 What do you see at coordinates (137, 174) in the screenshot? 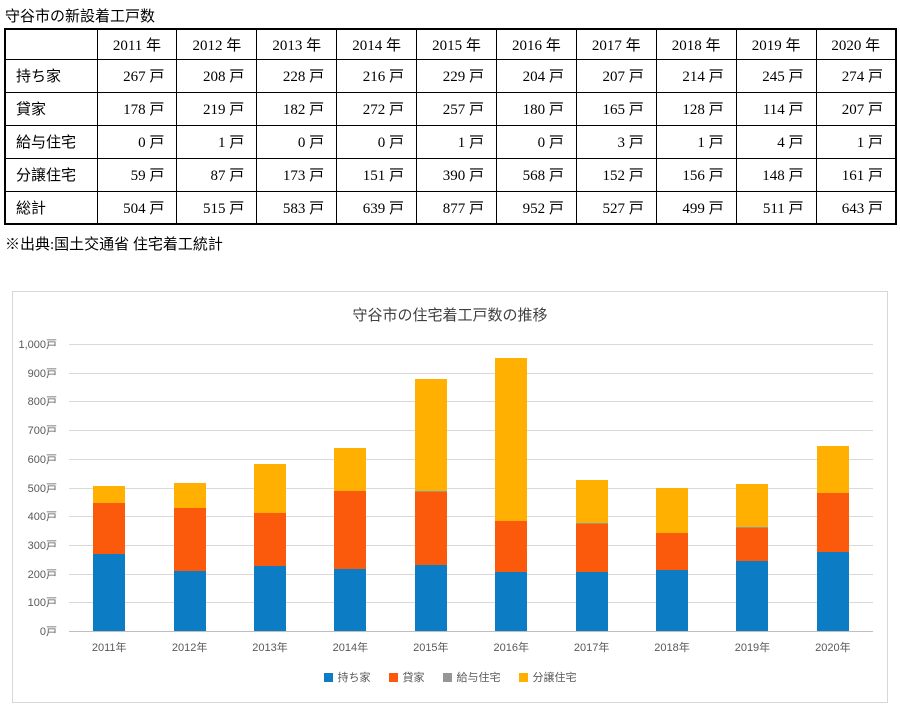
I see `table-value-cell: 59 戸` at bounding box center [137, 174].